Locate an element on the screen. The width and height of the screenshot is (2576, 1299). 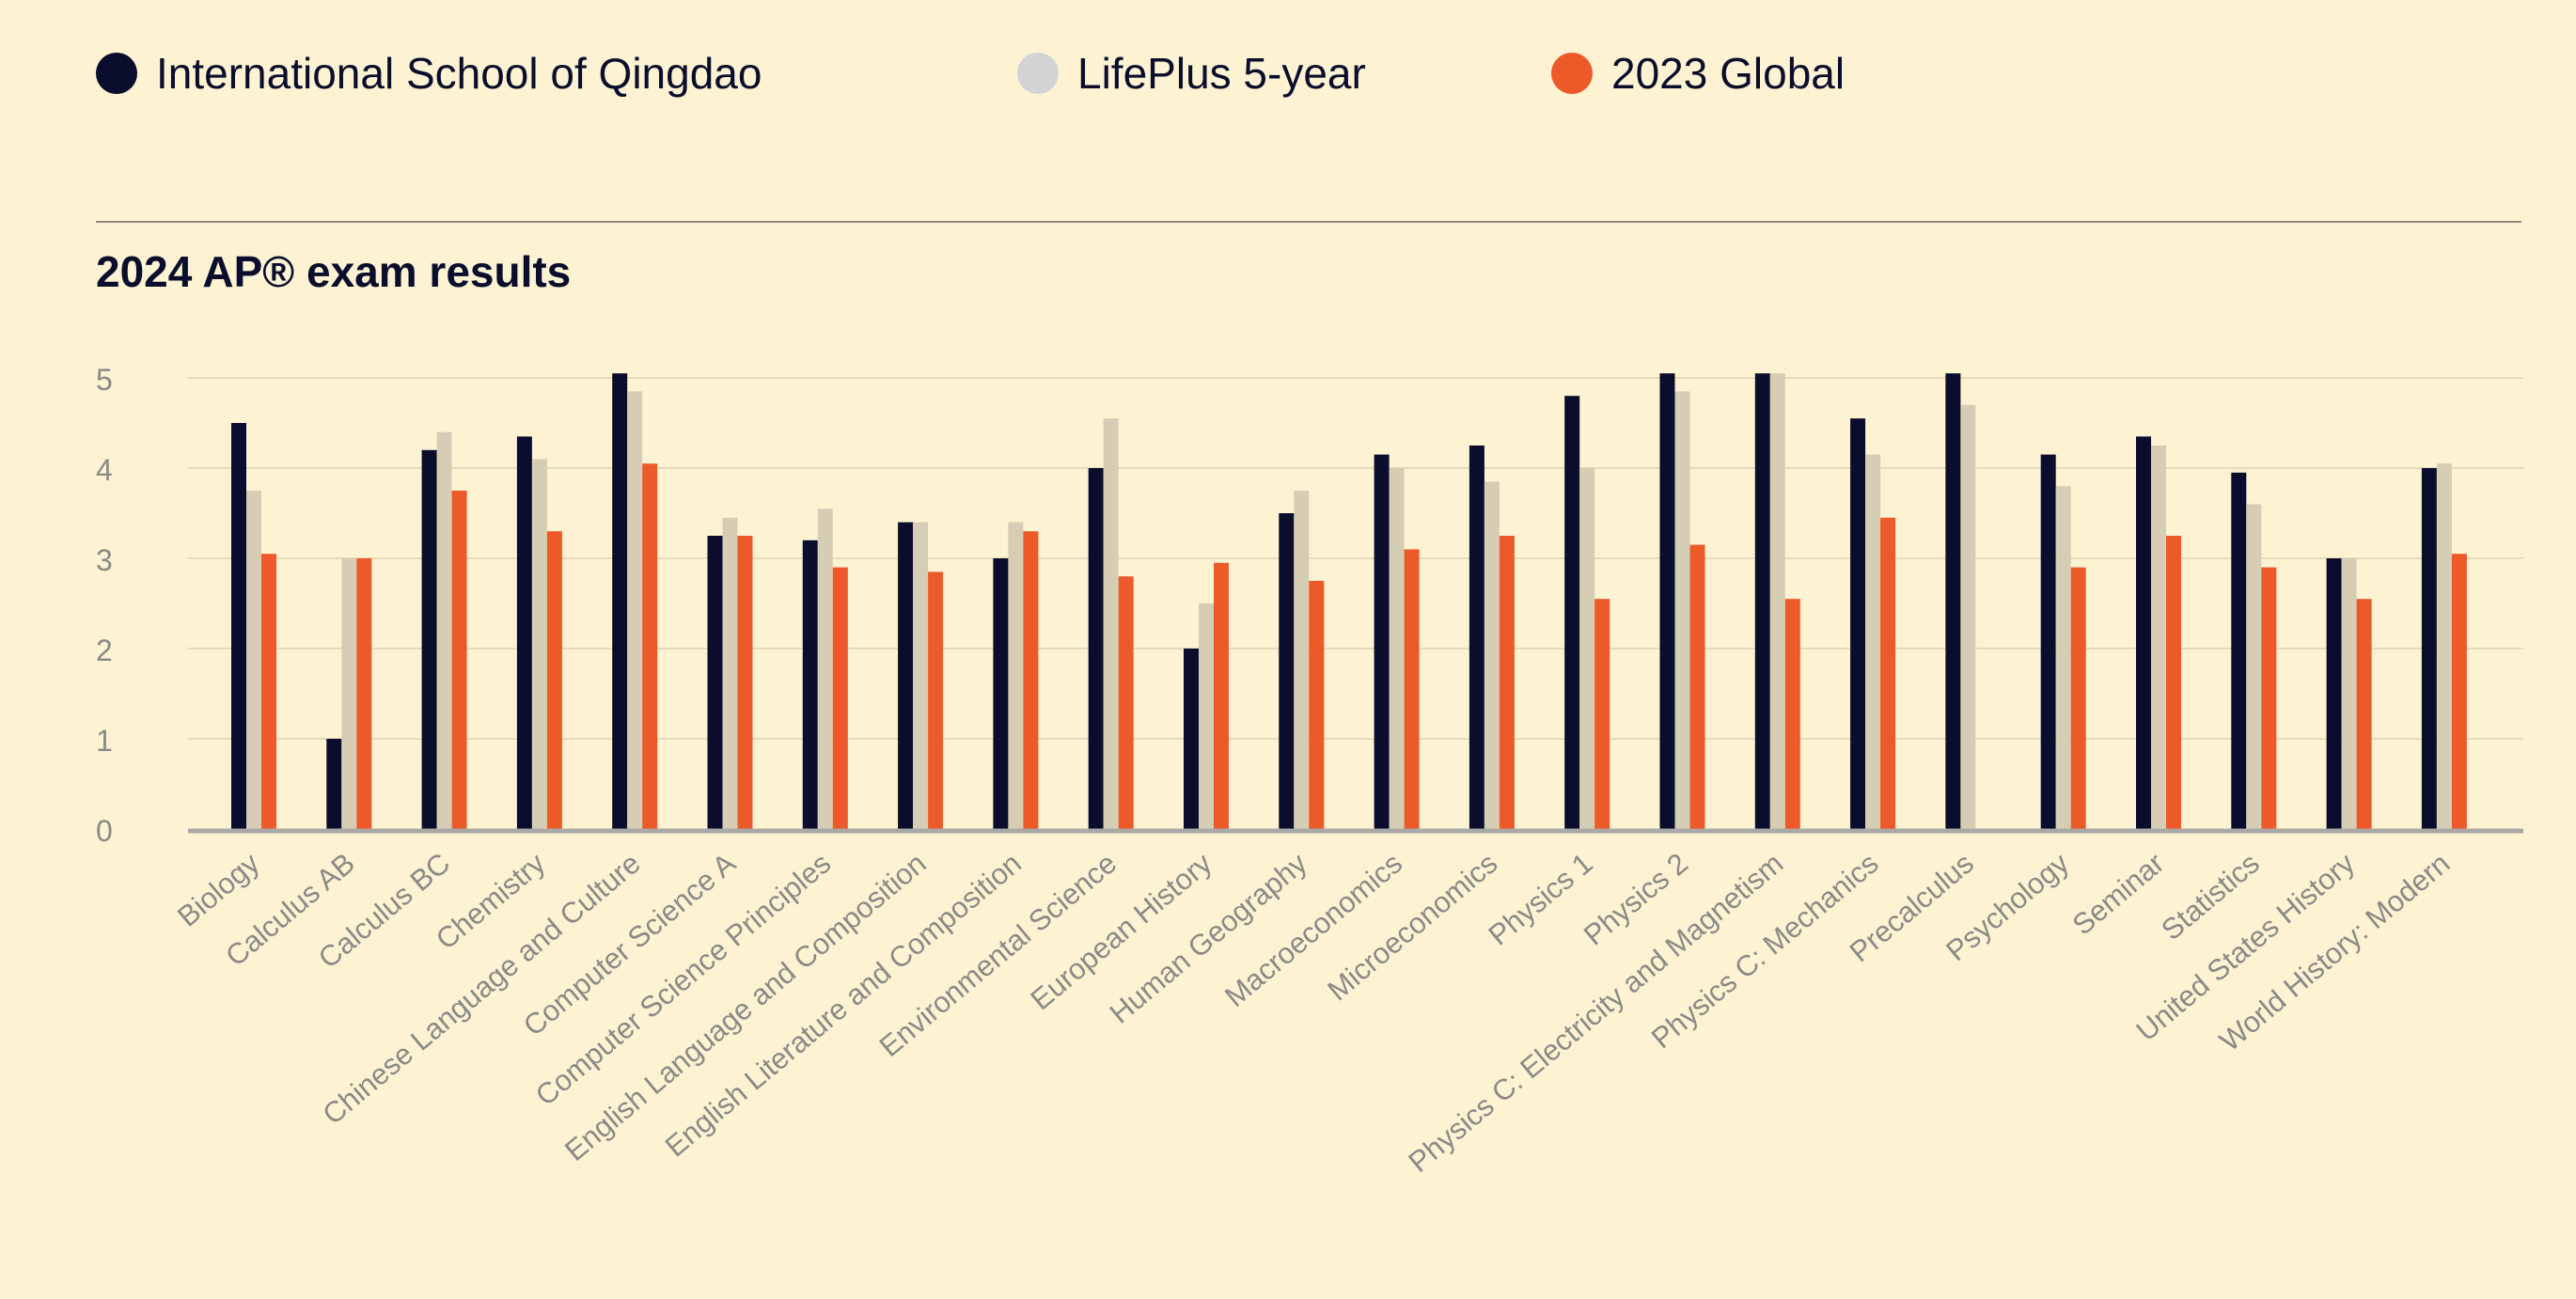
legend-item-lifeplus: LifePlus 5-year is located at coordinates (1284, 73).